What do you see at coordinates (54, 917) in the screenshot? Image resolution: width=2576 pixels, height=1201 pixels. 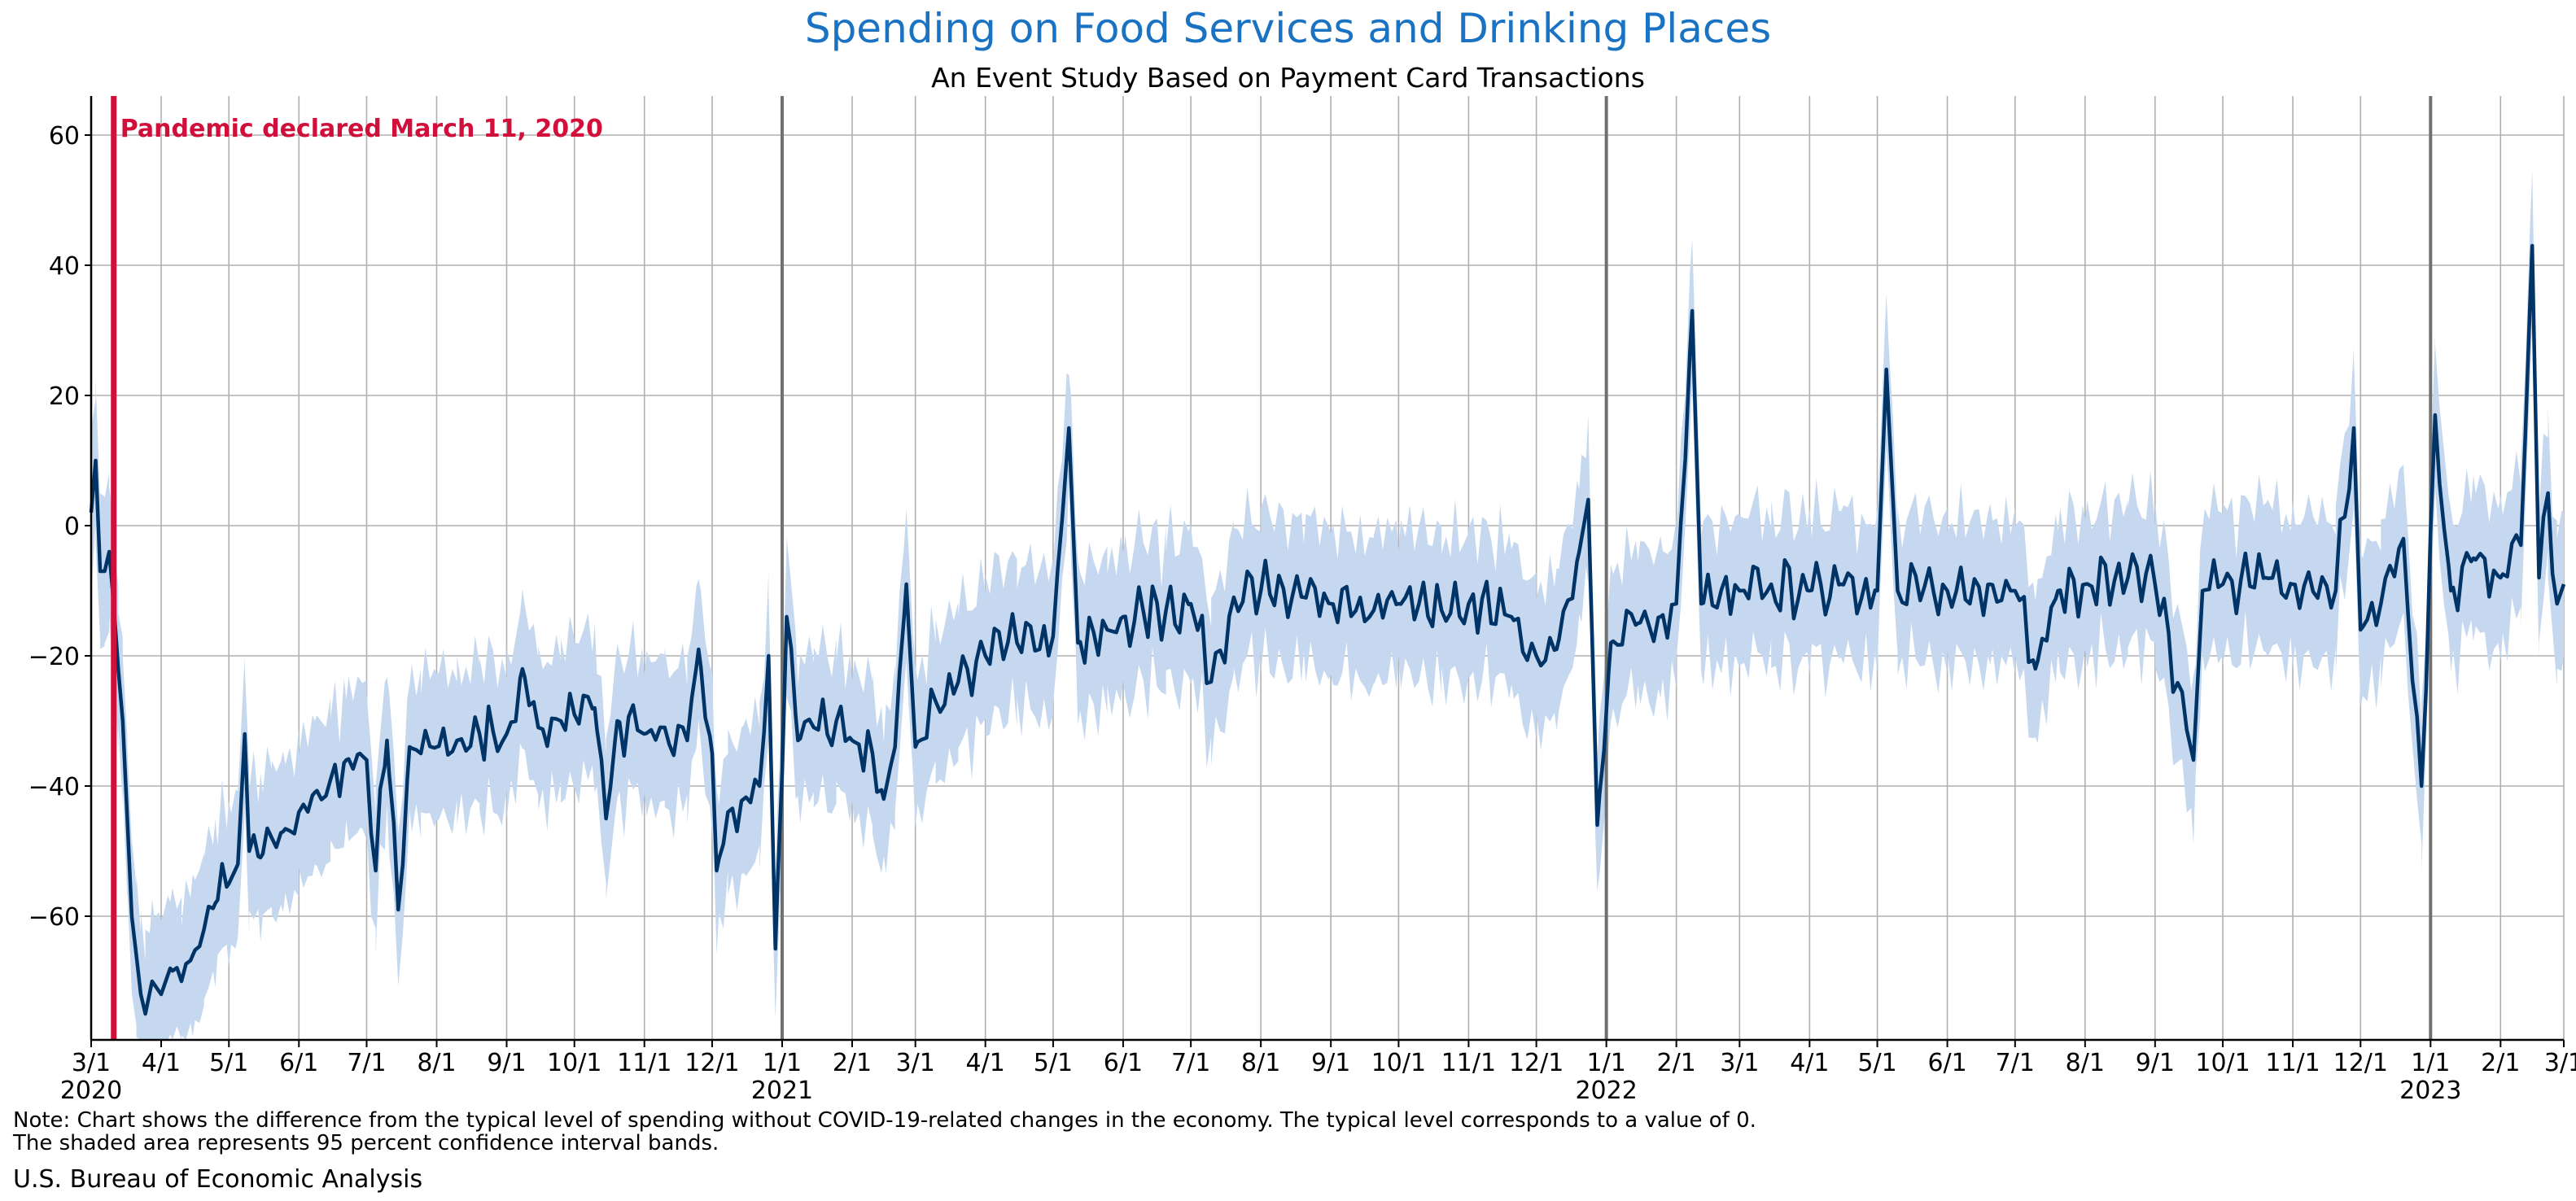 I see `y-tick-label: −60` at bounding box center [54, 917].